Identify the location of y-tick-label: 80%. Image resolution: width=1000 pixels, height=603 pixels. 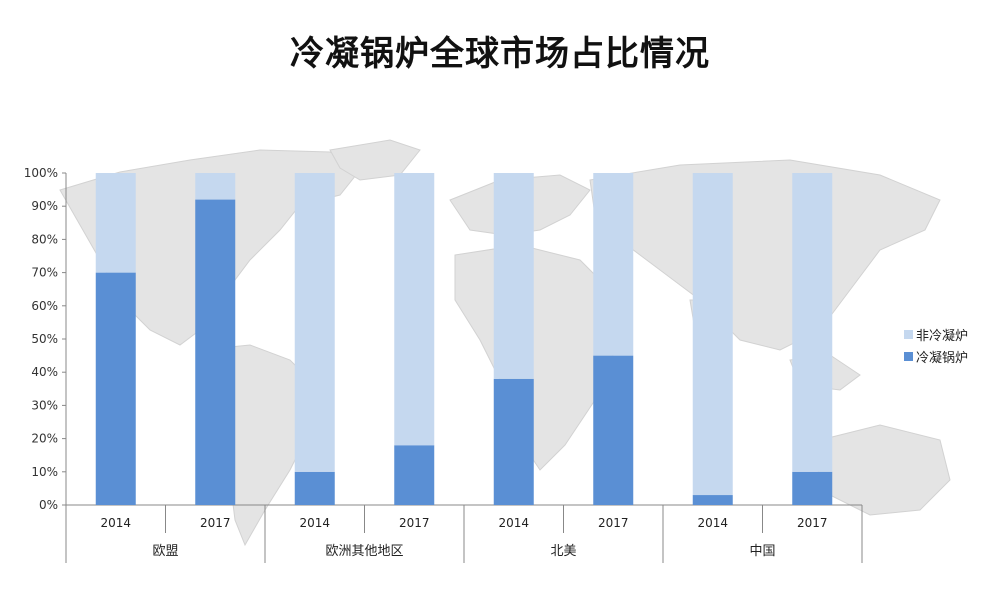
(44, 239).